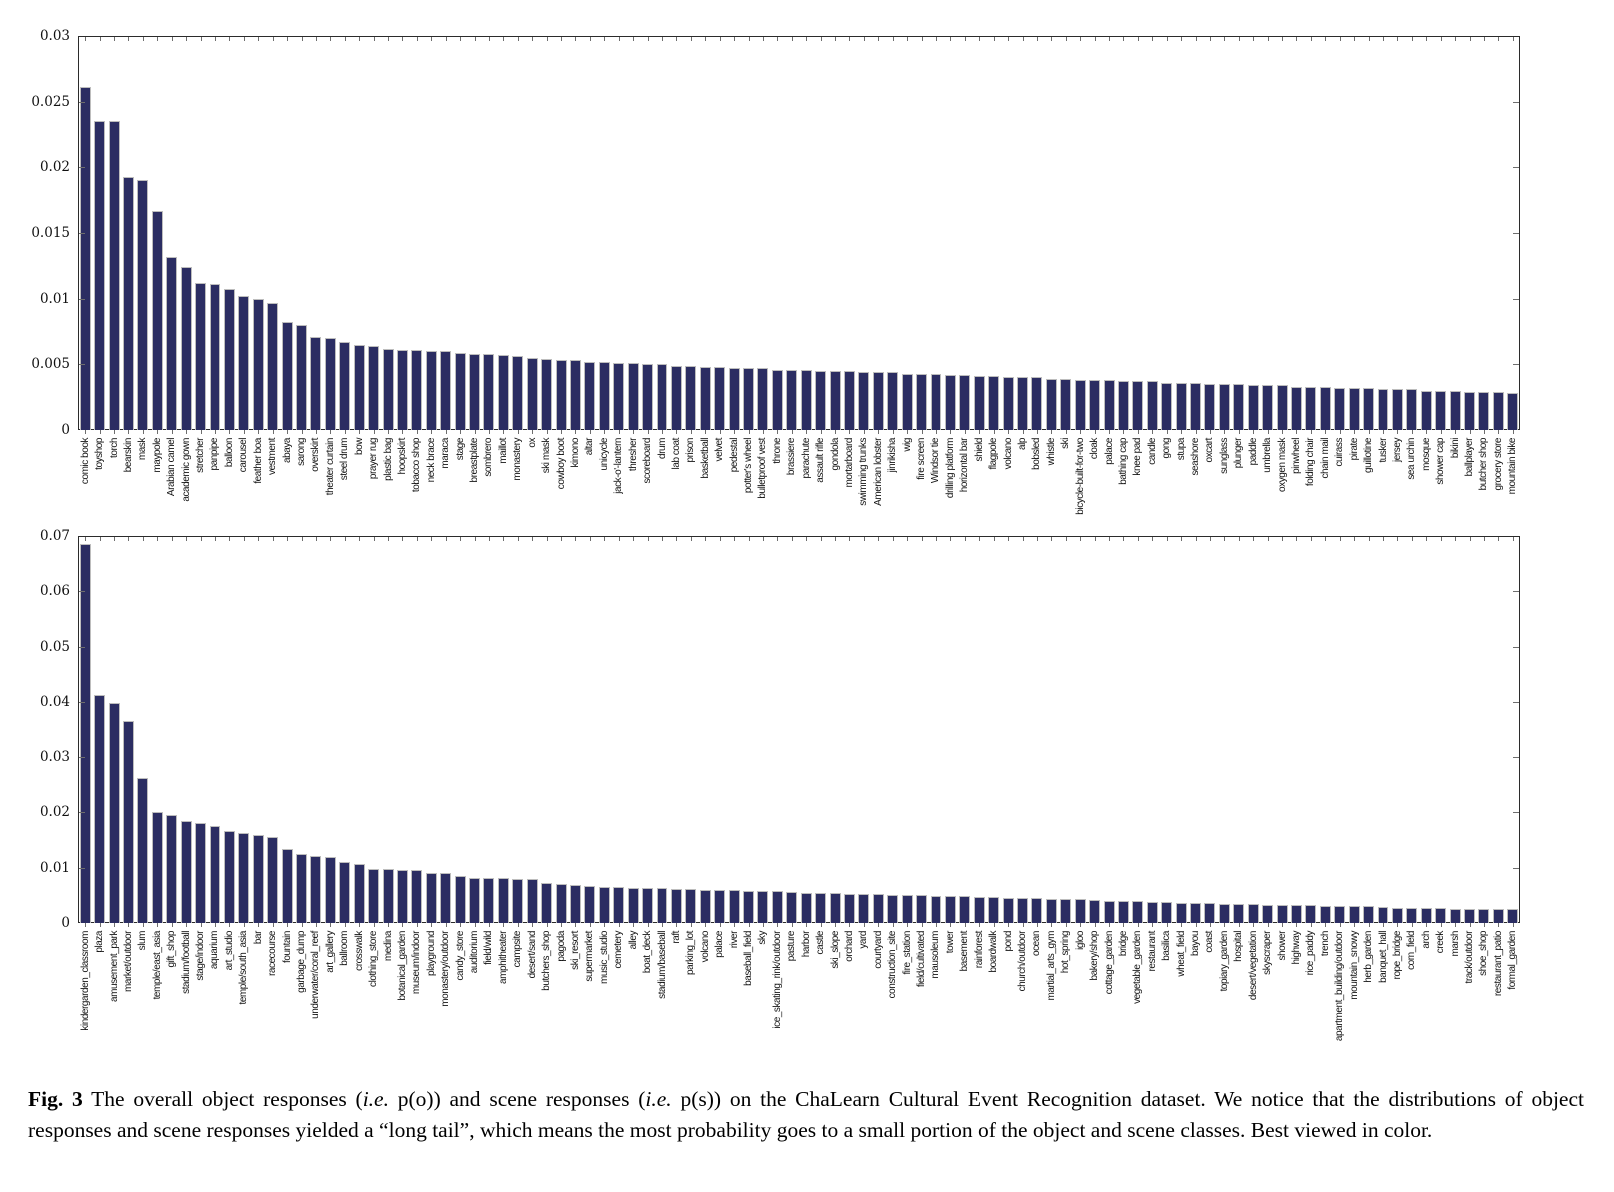 Image resolution: width=1614 pixels, height=1192 pixels. I want to click on x-tick-label: vegetable_garden, so click(1138, 967).